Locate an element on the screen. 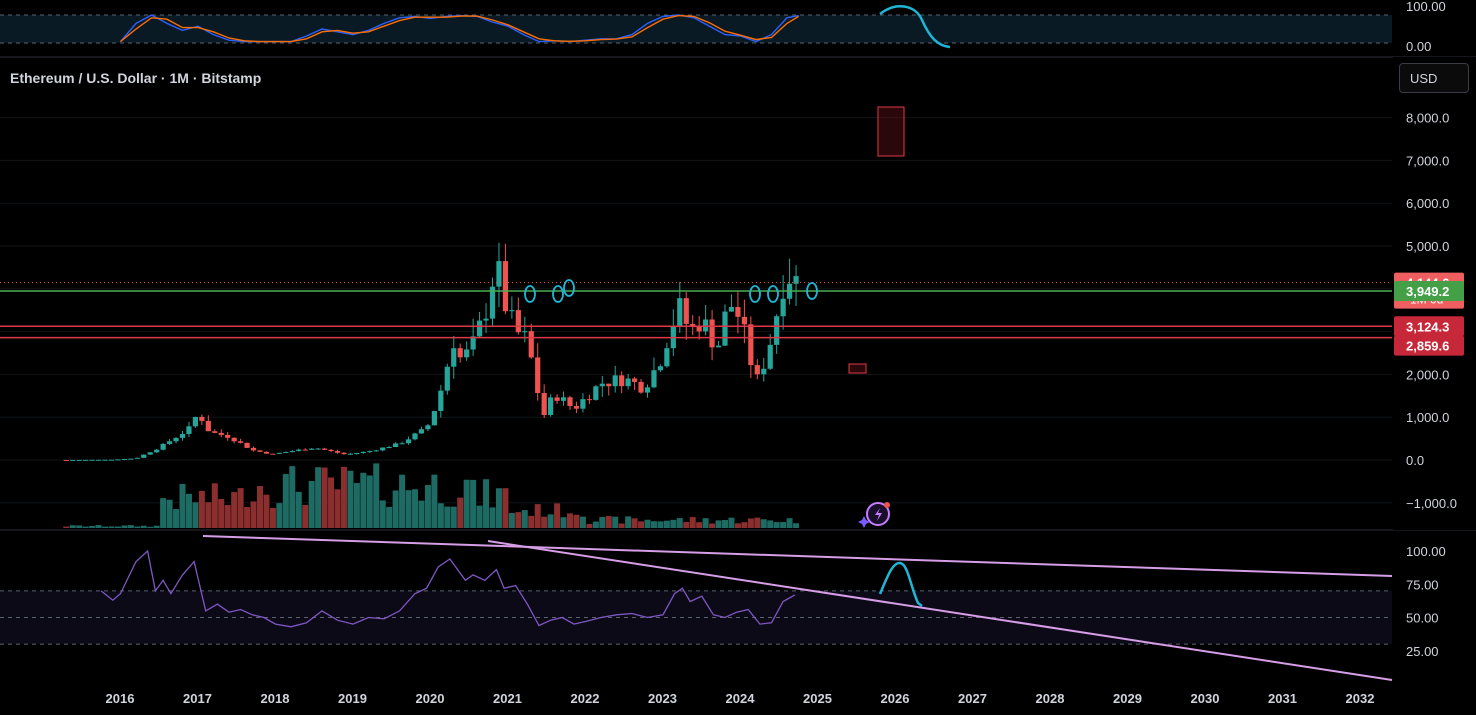 The height and width of the screenshot is (715, 1476). stochastic-axis: 100.00 0.00 is located at coordinates (1426, 27).